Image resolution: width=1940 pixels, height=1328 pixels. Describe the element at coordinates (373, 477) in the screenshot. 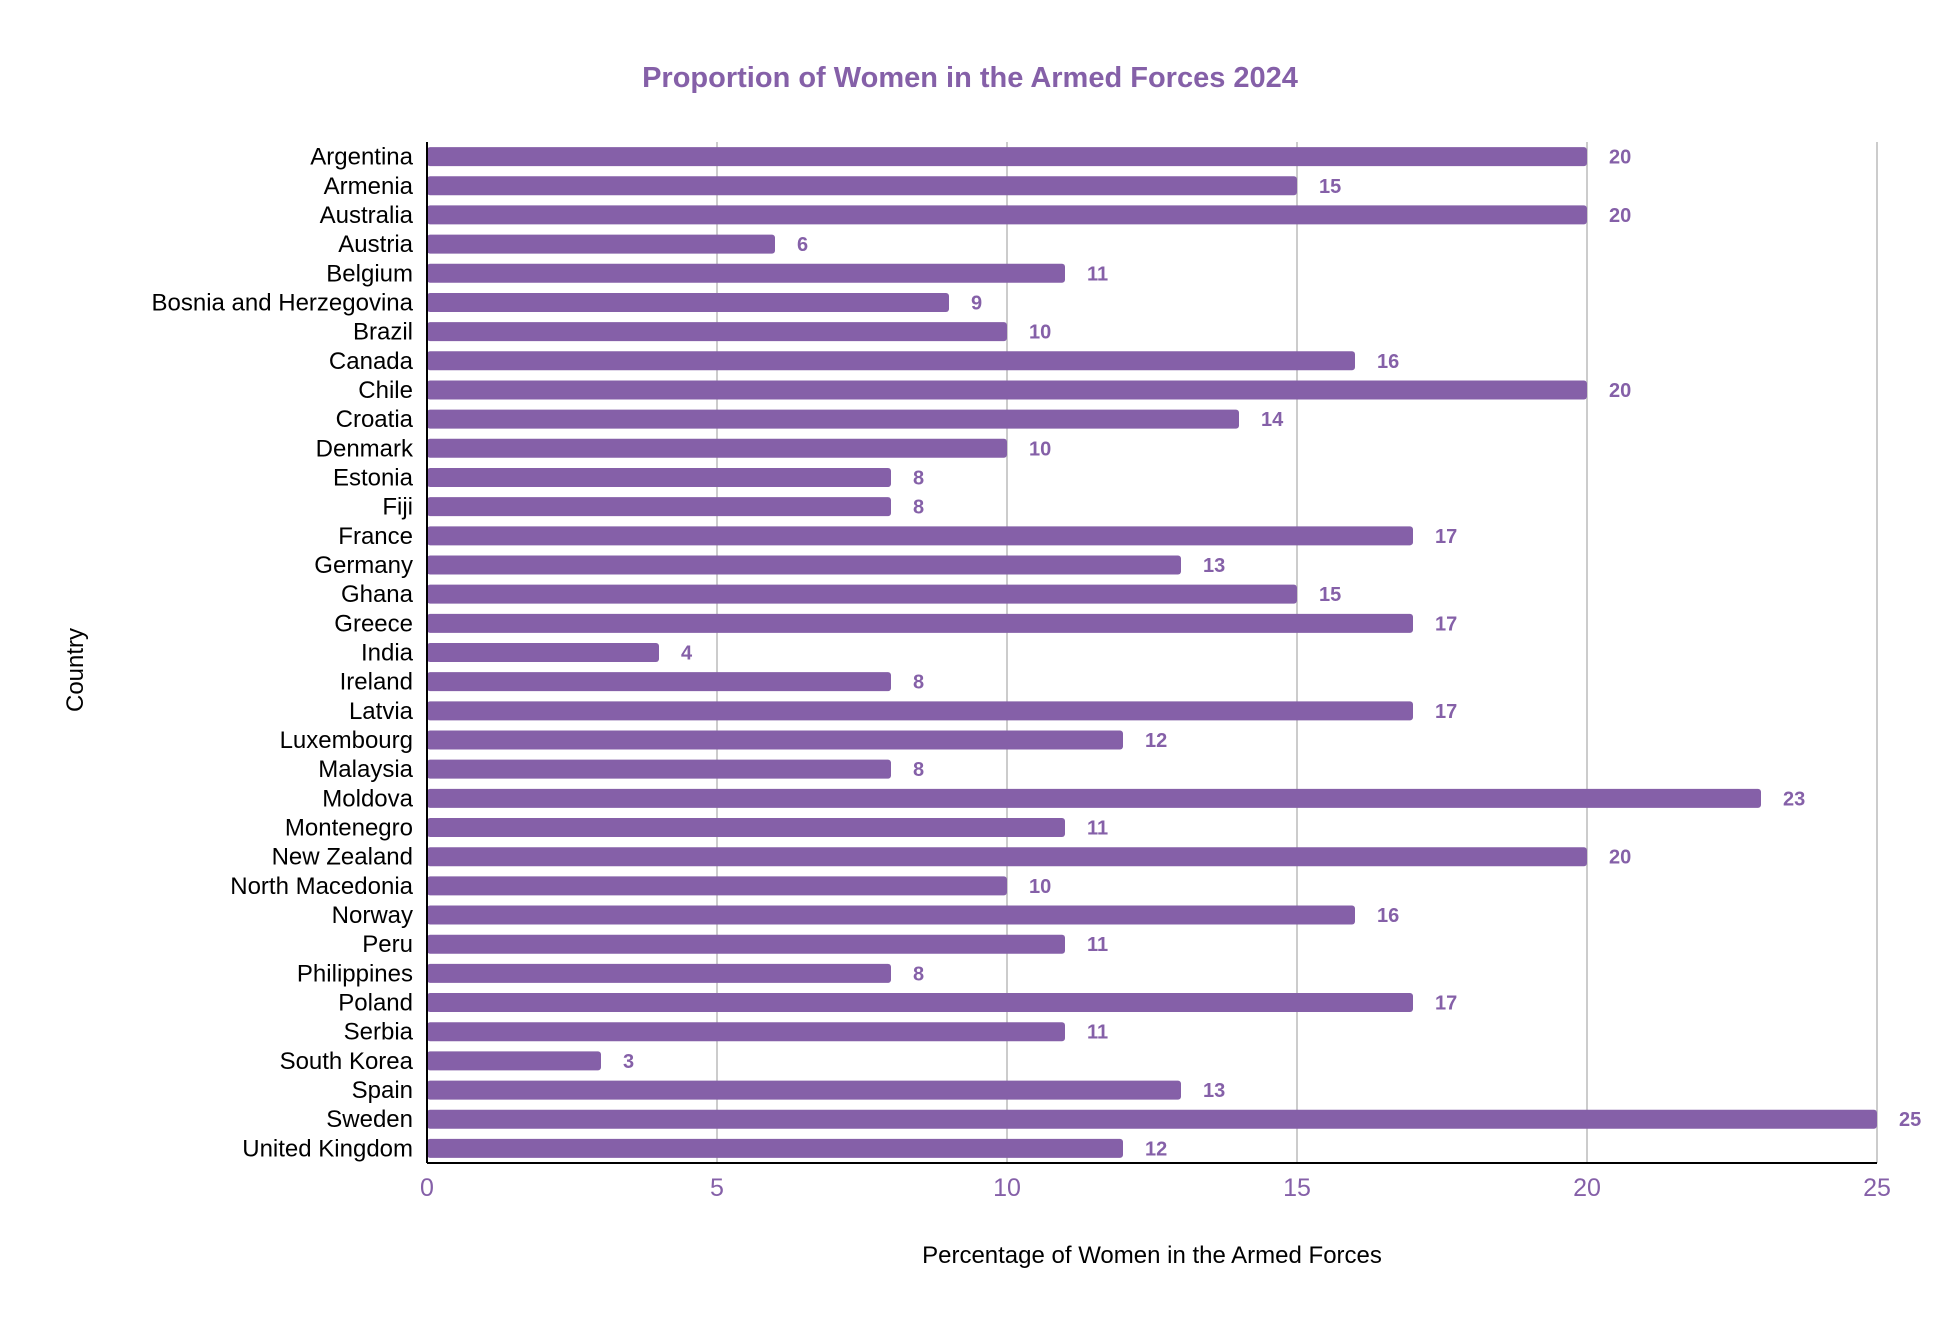

I see `category-label-estonia: Estonia` at that location.